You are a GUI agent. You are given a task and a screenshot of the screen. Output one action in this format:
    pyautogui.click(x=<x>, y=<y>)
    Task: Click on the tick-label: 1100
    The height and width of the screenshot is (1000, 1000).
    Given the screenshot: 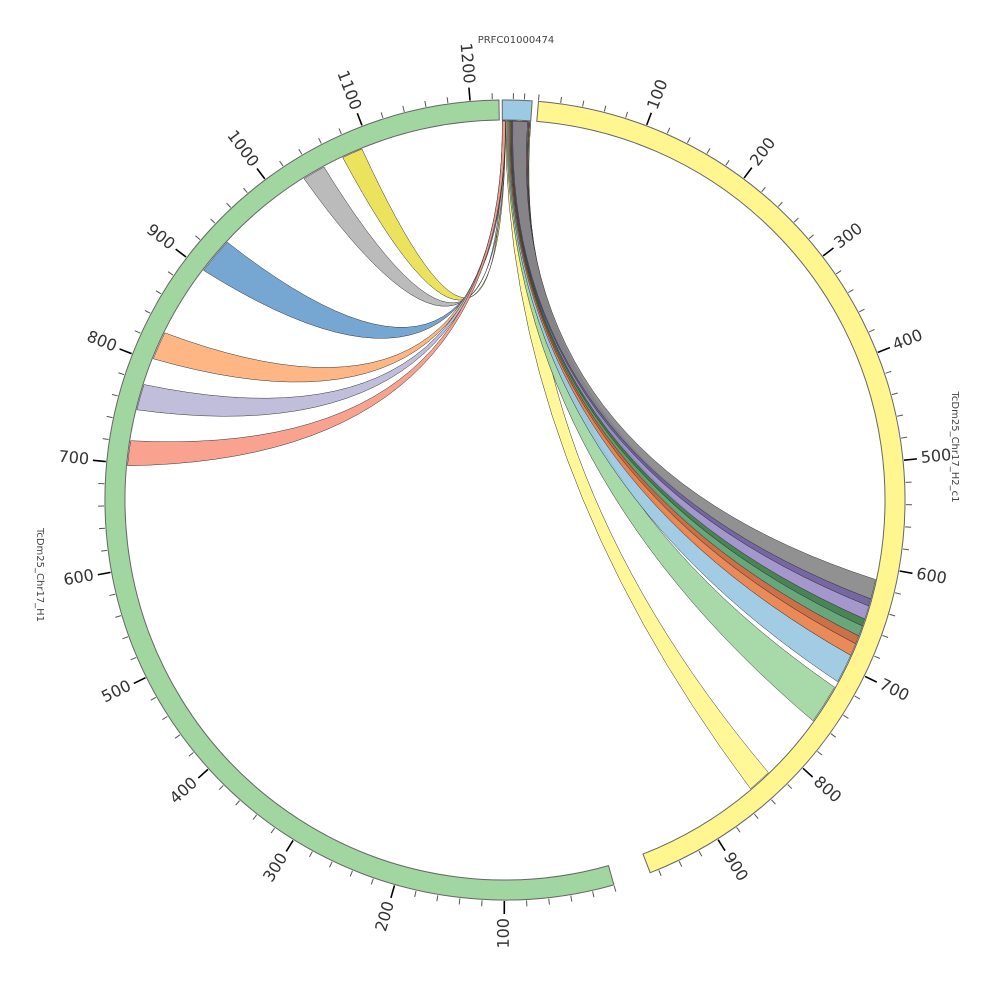 What is the action you would take?
    pyautogui.click(x=349, y=90)
    